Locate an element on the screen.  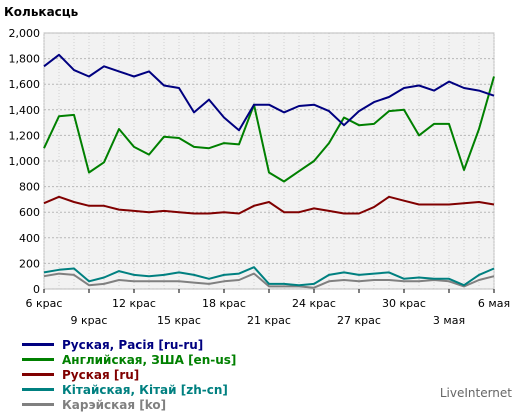
legend-item: Руская, Расія [ru-ru] is located at coordinates (129, 344).